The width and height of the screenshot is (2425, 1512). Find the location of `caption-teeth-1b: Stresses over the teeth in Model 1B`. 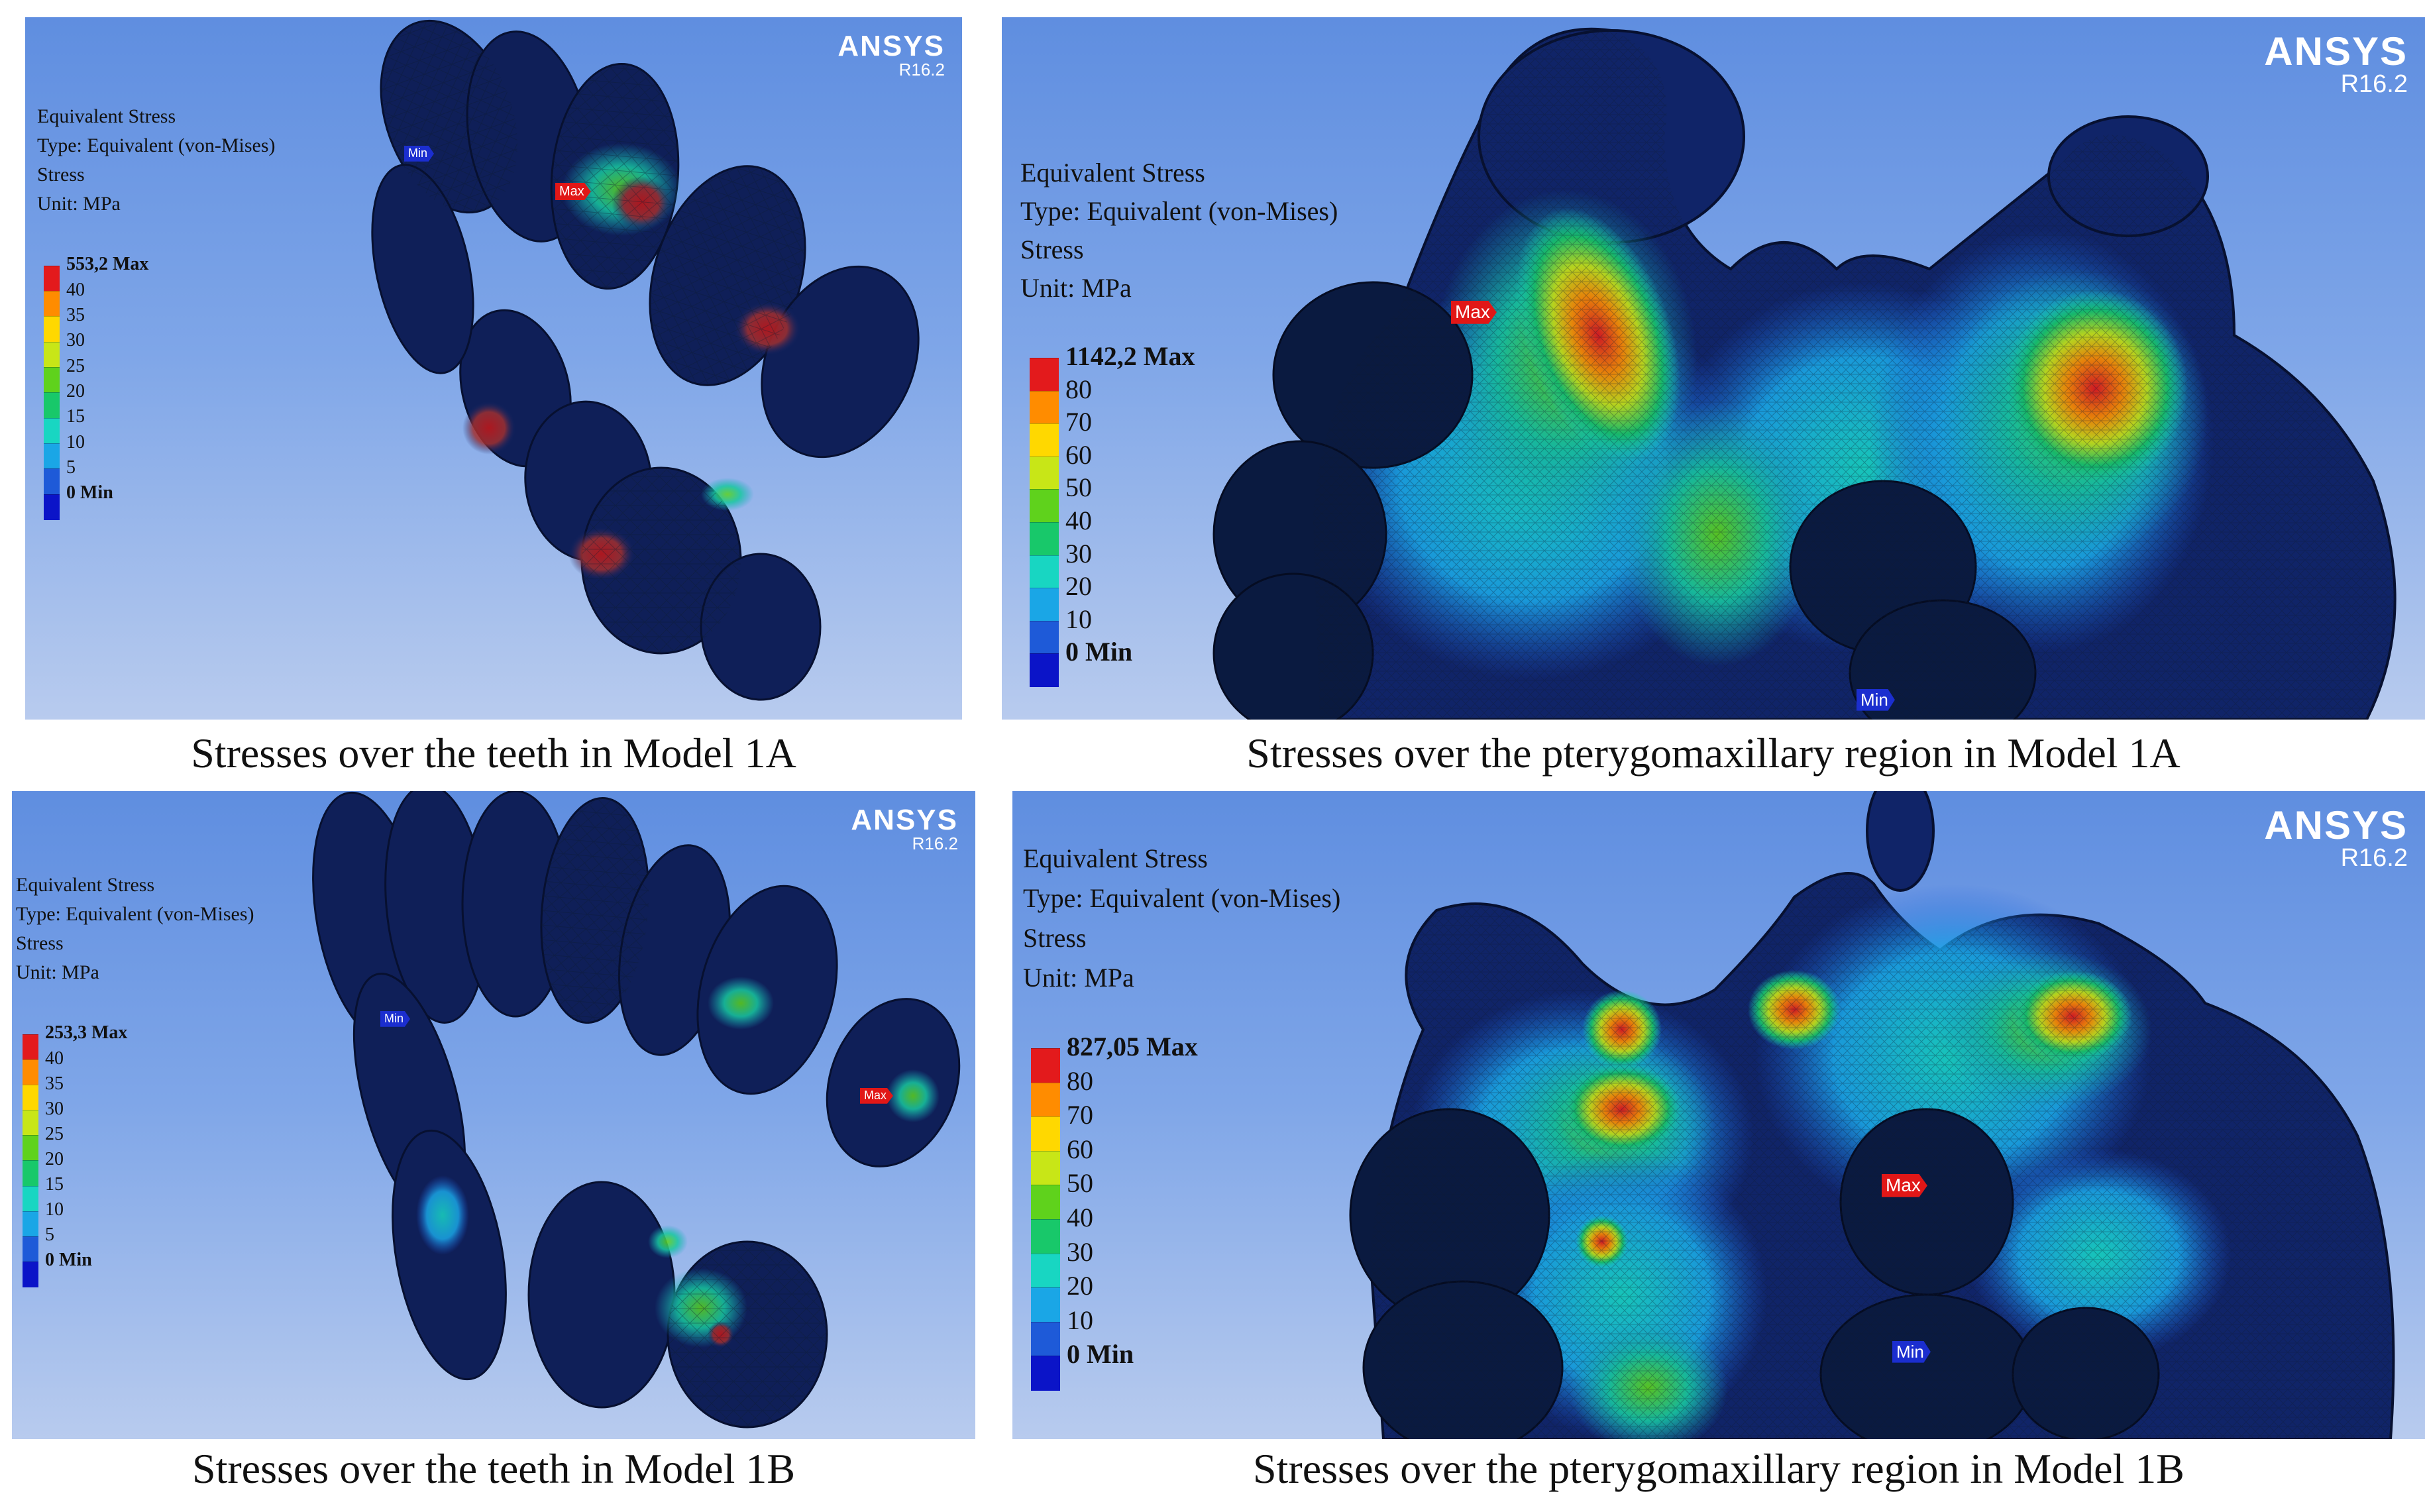

caption-teeth-1b: Stresses over the teeth in Model 1B is located at coordinates (494, 1468).